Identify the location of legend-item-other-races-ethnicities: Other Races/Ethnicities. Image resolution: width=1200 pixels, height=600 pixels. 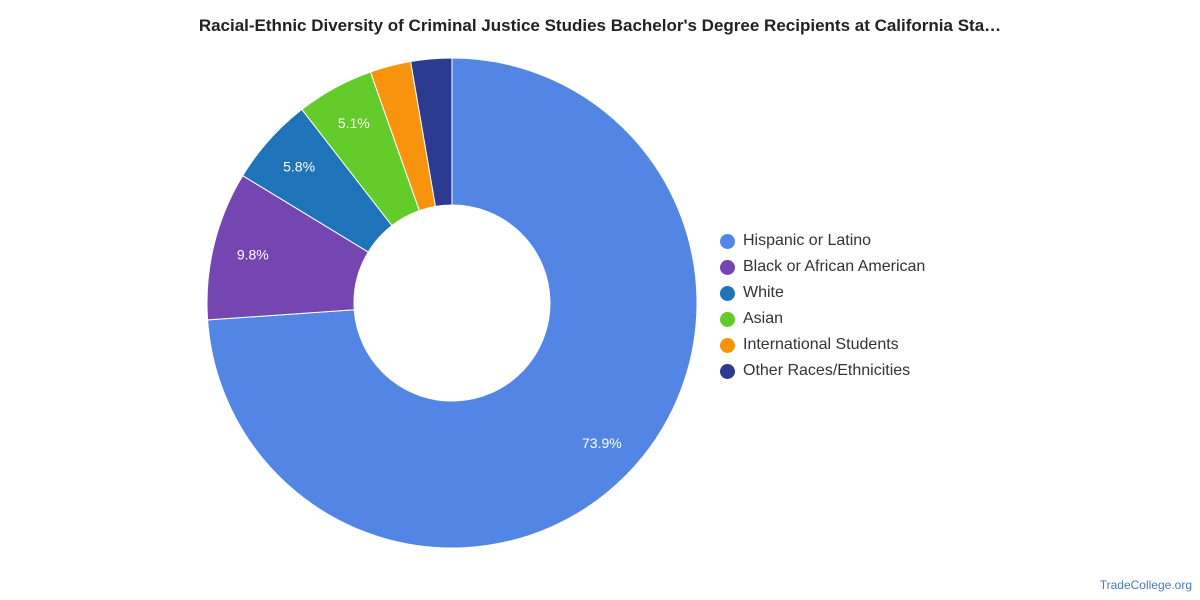
(822, 371).